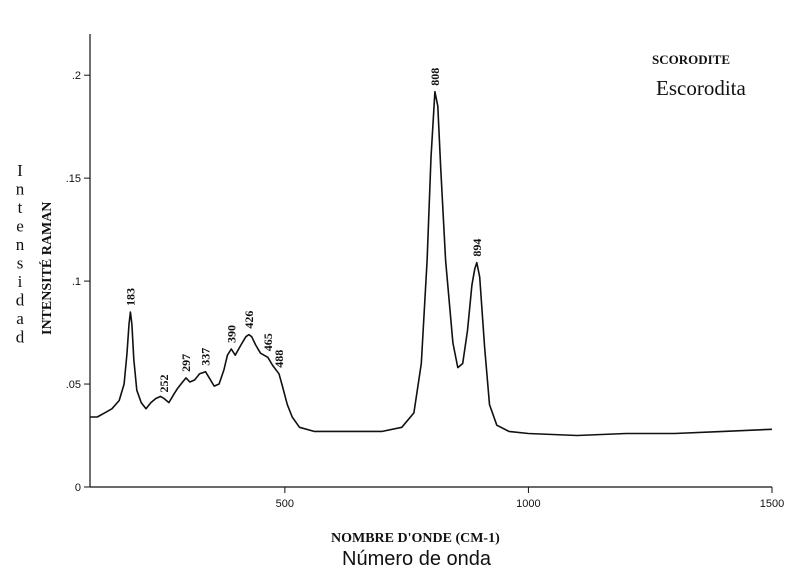 The height and width of the screenshot is (584, 800). I want to click on chart-title: SCORODITE, so click(691, 59).